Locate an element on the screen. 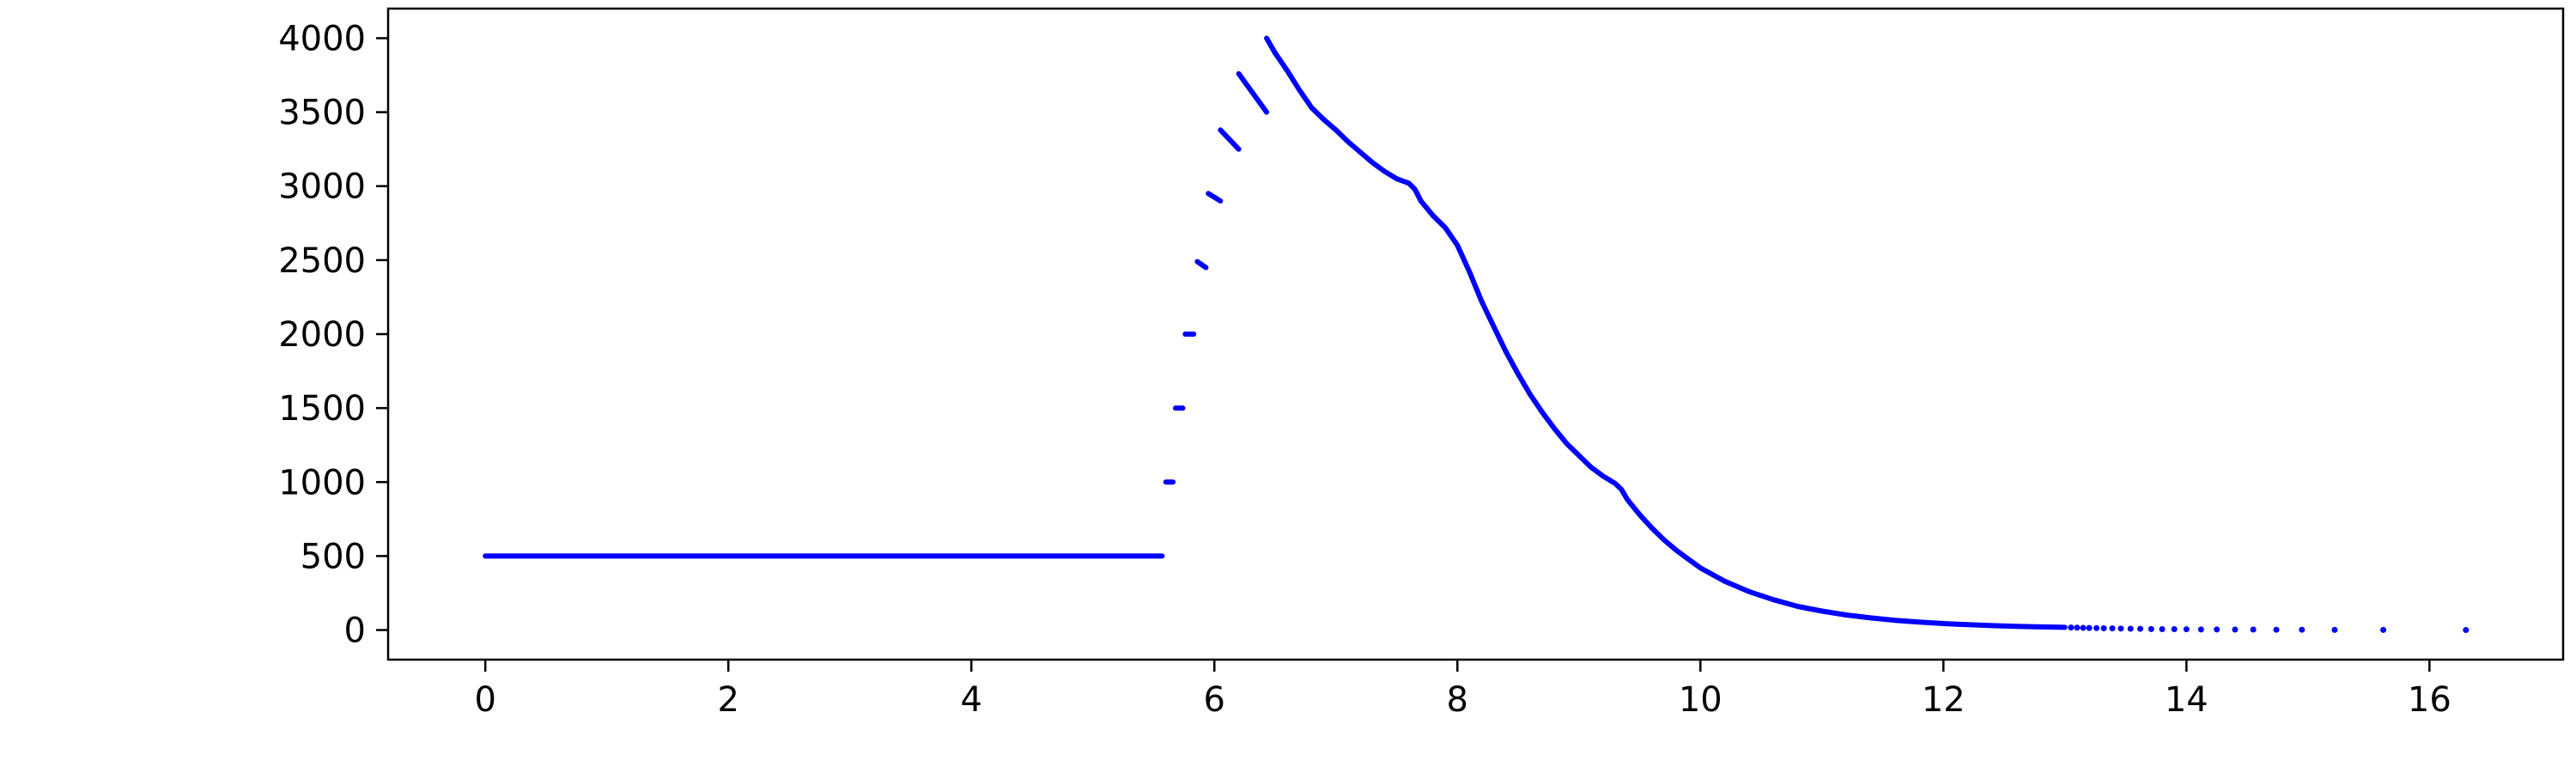 Image resolution: width=2576 pixels, height=773 pixels. x-tick-label: 6 is located at coordinates (1214, 700).